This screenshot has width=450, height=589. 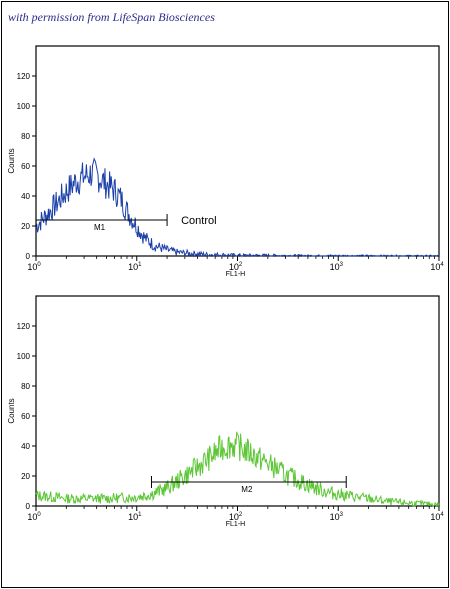 What do you see at coordinates (247, 489) in the screenshot?
I see `gate-marker-label: M2` at bounding box center [247, 489].